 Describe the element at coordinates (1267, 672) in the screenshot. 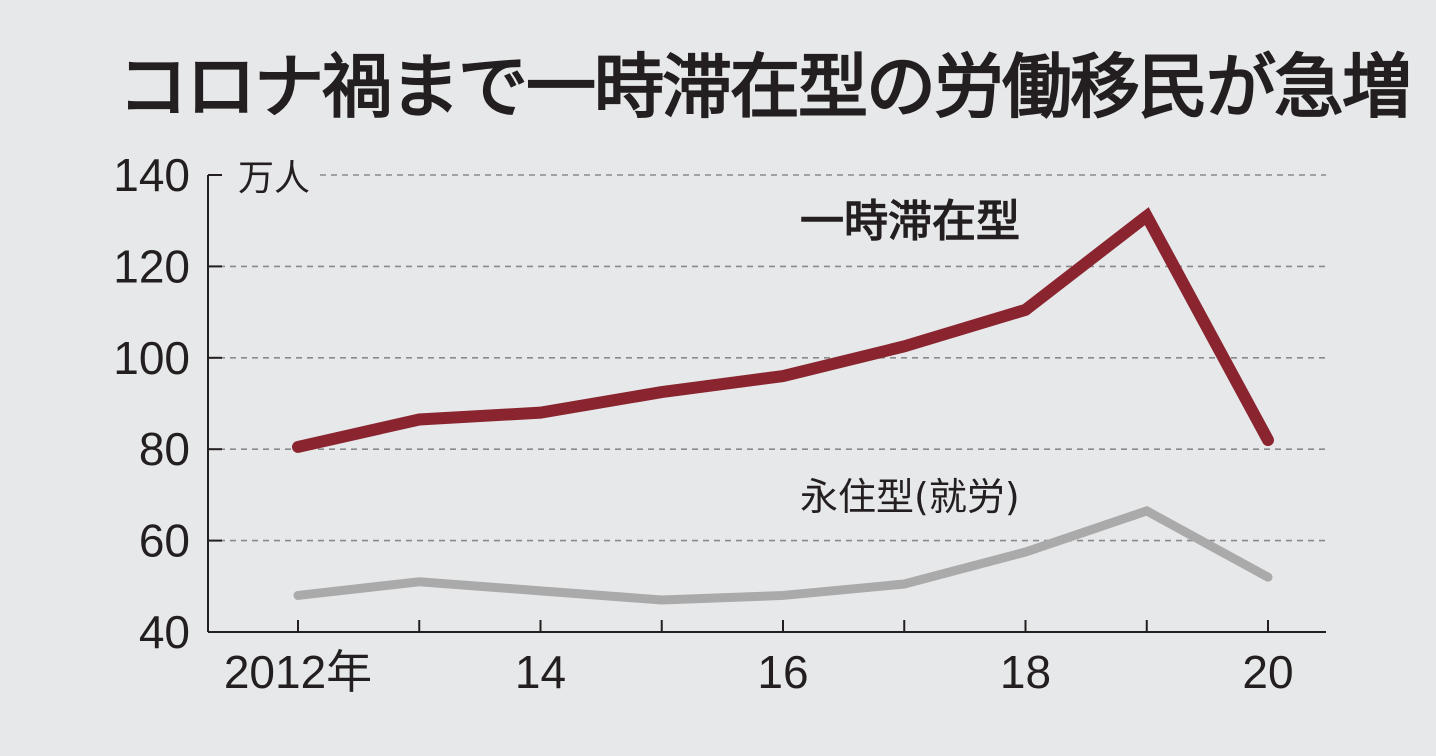

I see `x-tick-label-2020: 20` at that location.